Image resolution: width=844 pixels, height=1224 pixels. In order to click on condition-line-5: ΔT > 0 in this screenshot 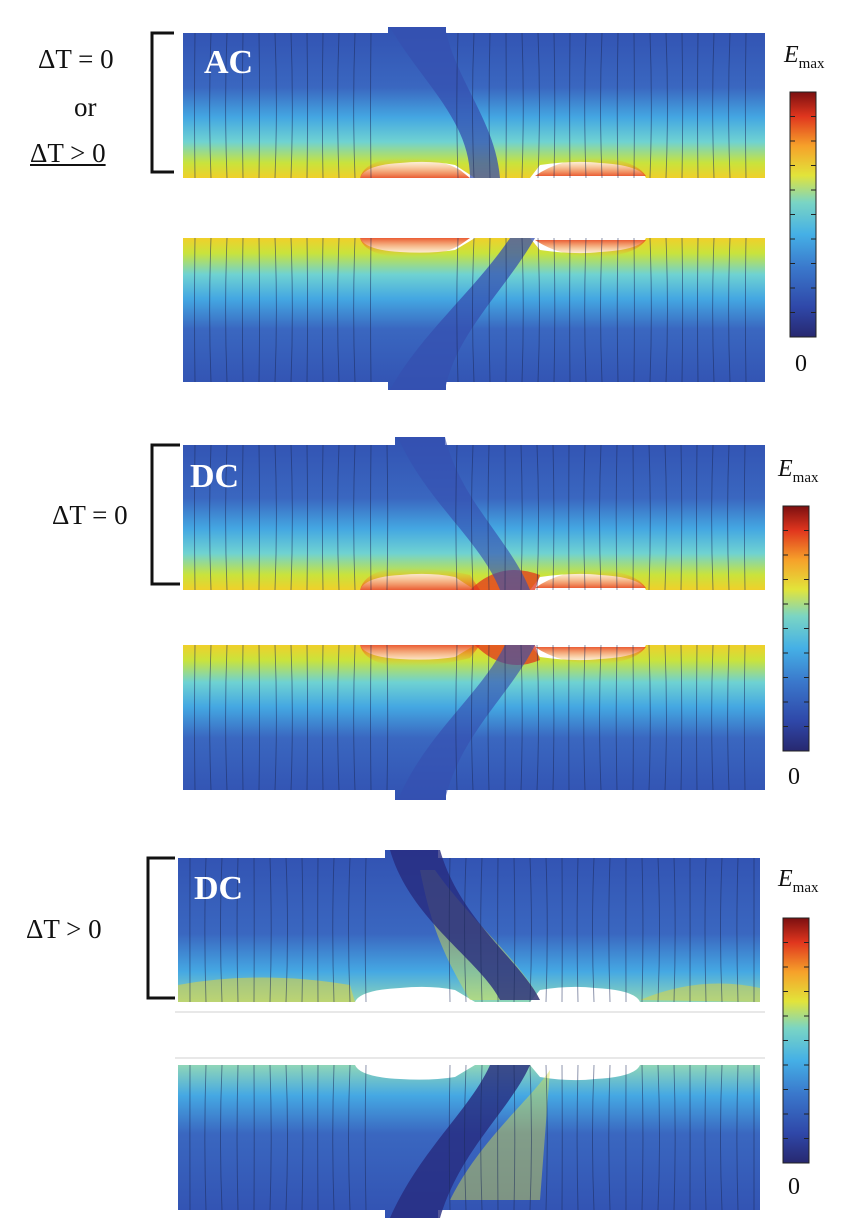, I will do `click(64, 929)`.